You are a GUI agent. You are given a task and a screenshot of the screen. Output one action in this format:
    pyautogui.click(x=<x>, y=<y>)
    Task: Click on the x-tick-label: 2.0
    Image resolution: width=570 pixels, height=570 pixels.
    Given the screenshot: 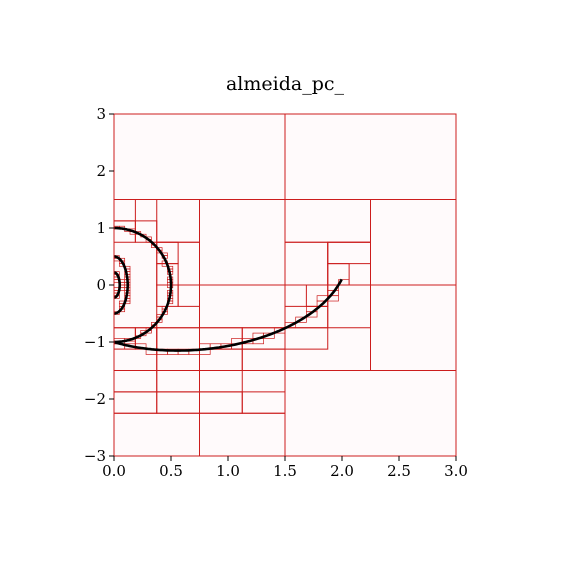 What is the action you would take?
    pyautogui.click(x=342, y=471)
    